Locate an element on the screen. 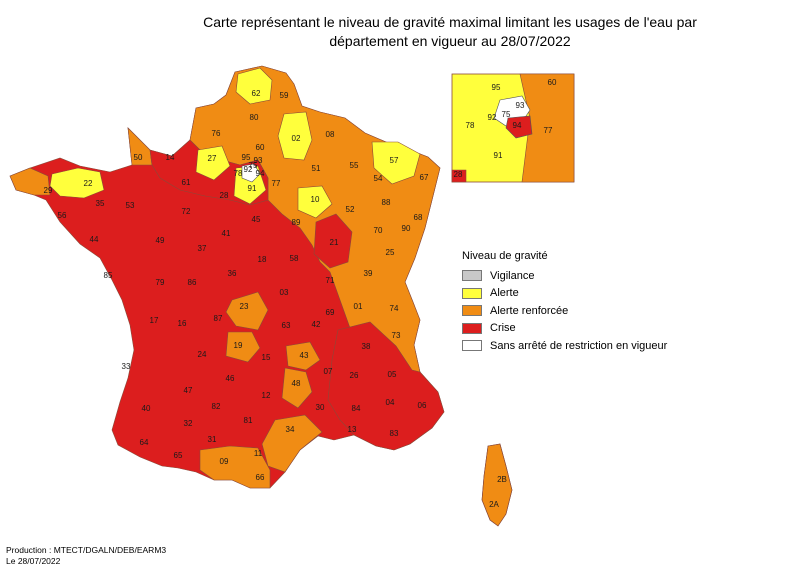 This screenshot has width=810, height=573. dept-label-32: 32 is located at coordinates (188, 423).